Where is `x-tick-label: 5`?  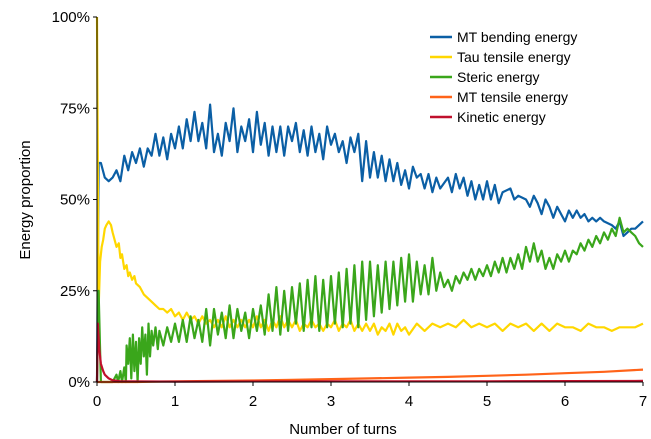
x-tick-label: 5 is located at coordinates (487, 401).